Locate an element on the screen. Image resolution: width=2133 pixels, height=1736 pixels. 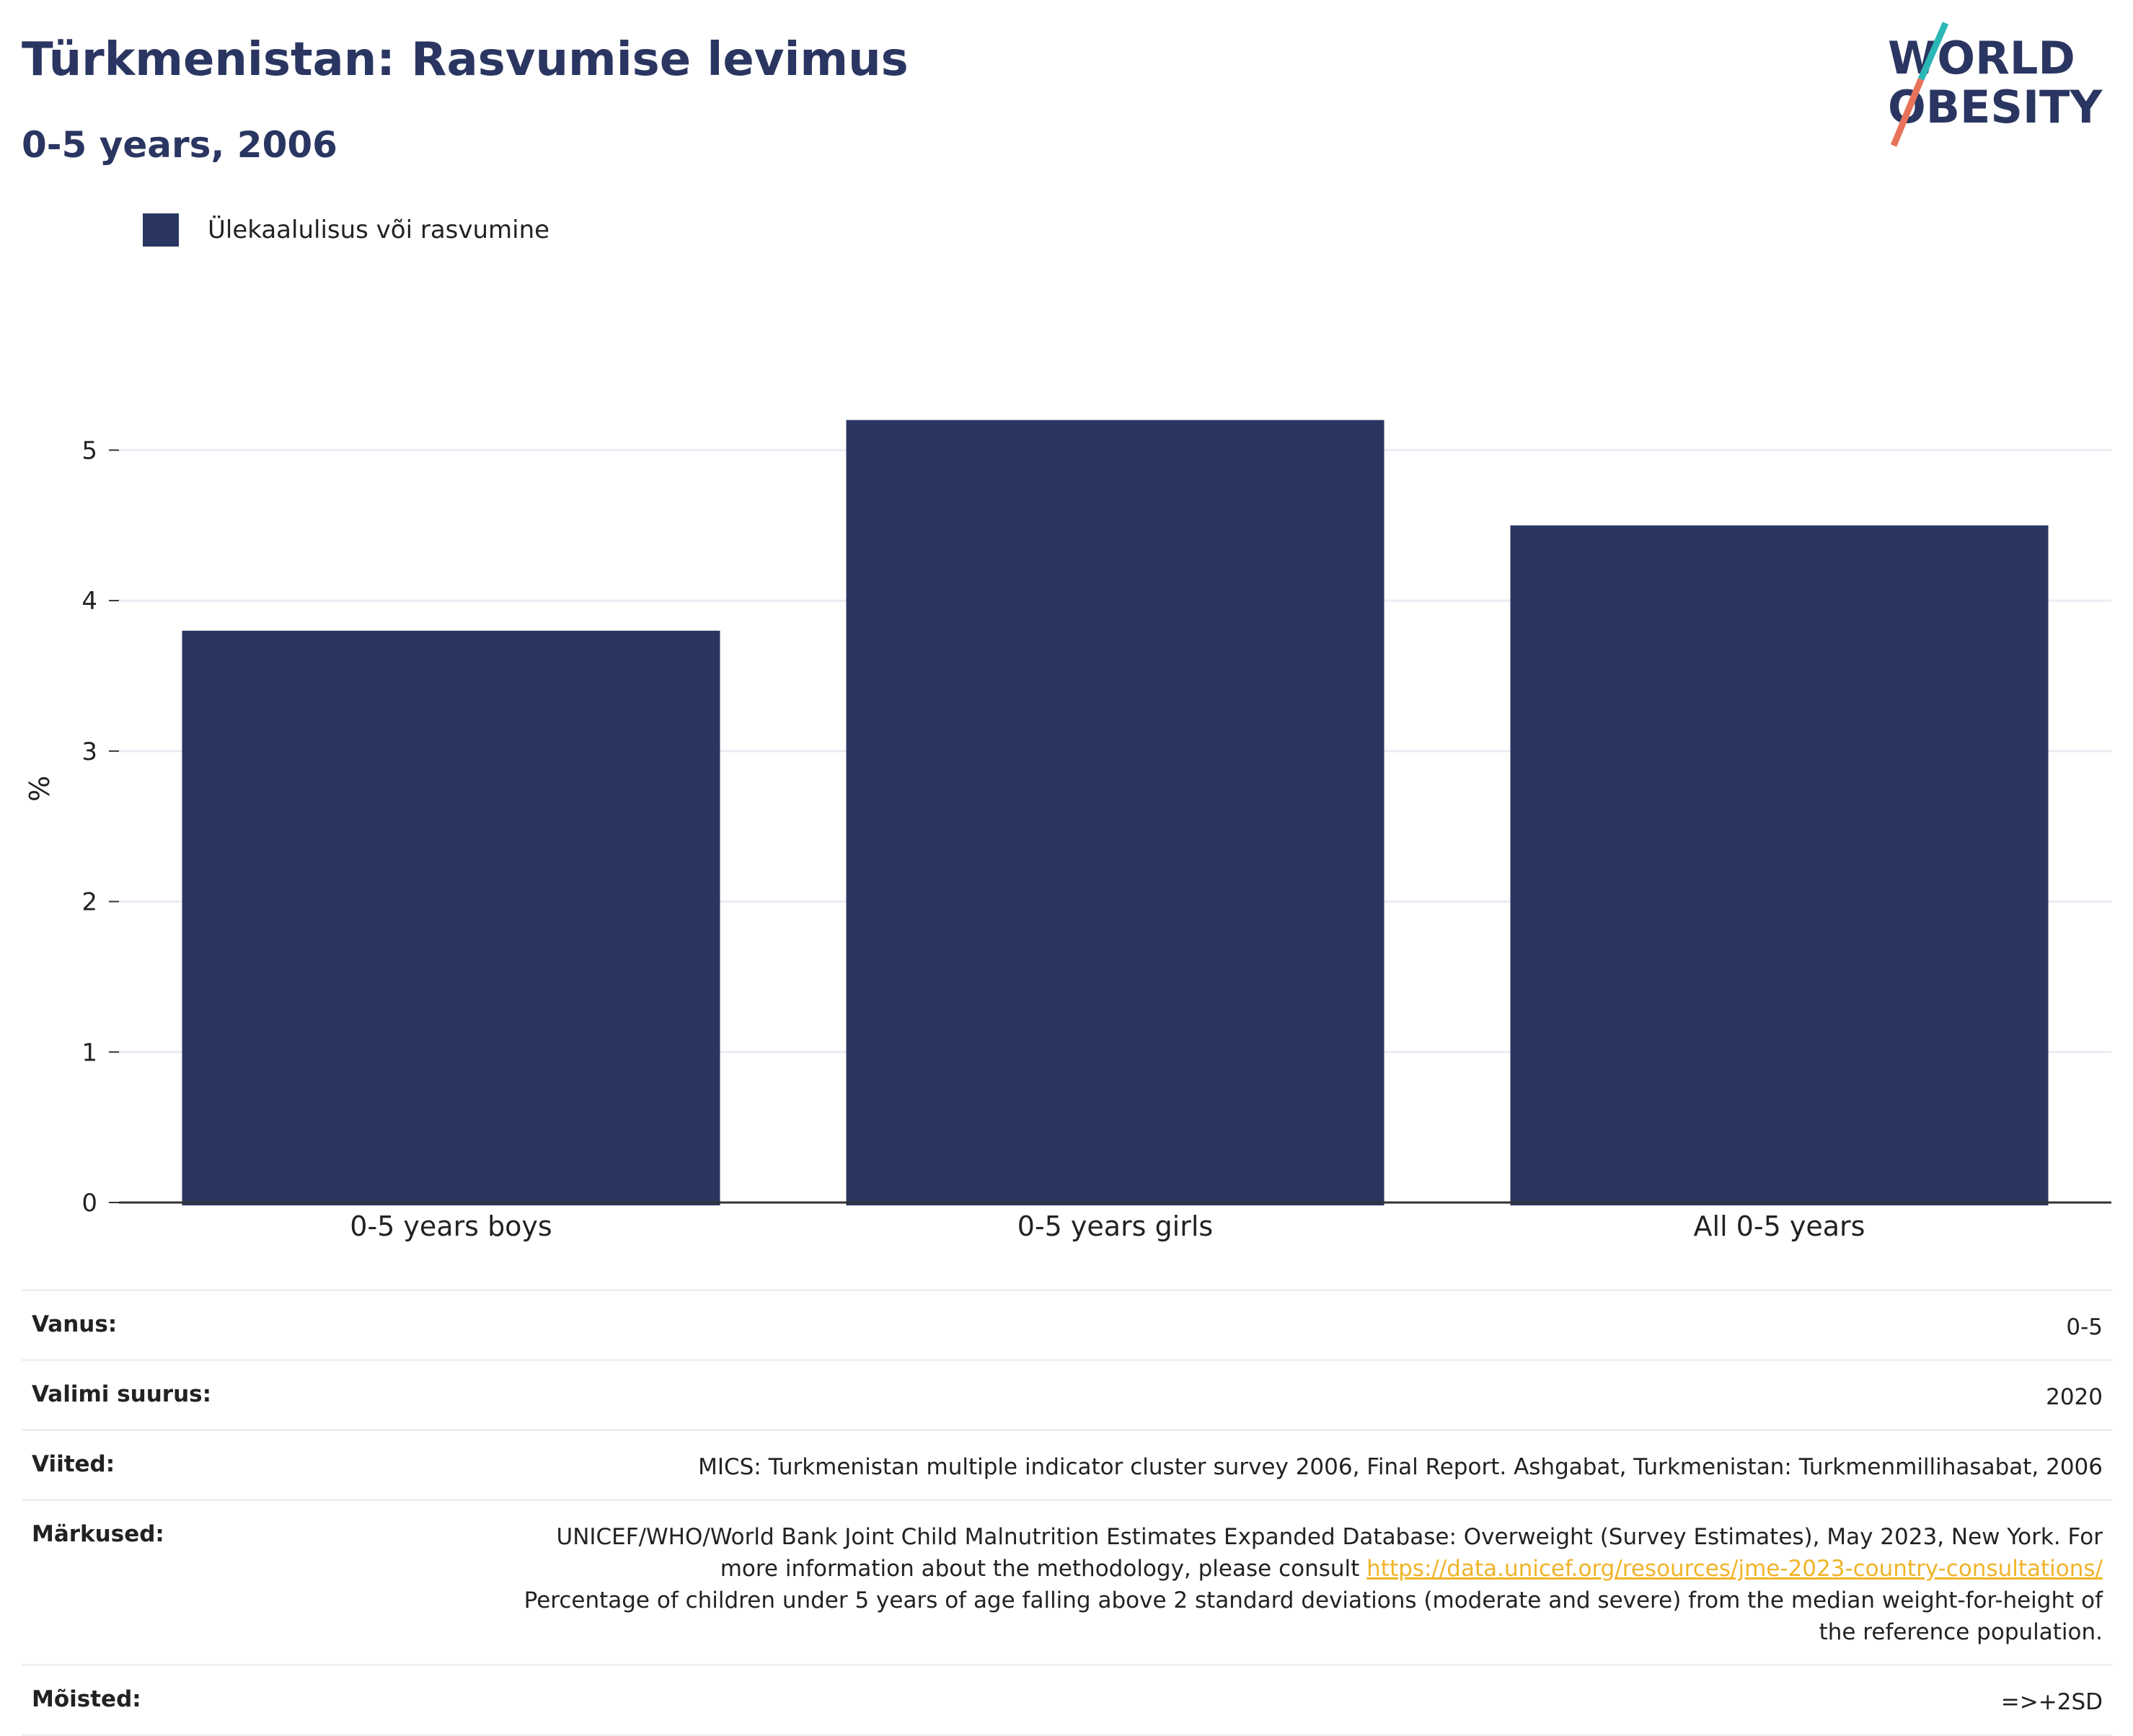
notes-label: Märkused: is located at coordinates (98, 1534).